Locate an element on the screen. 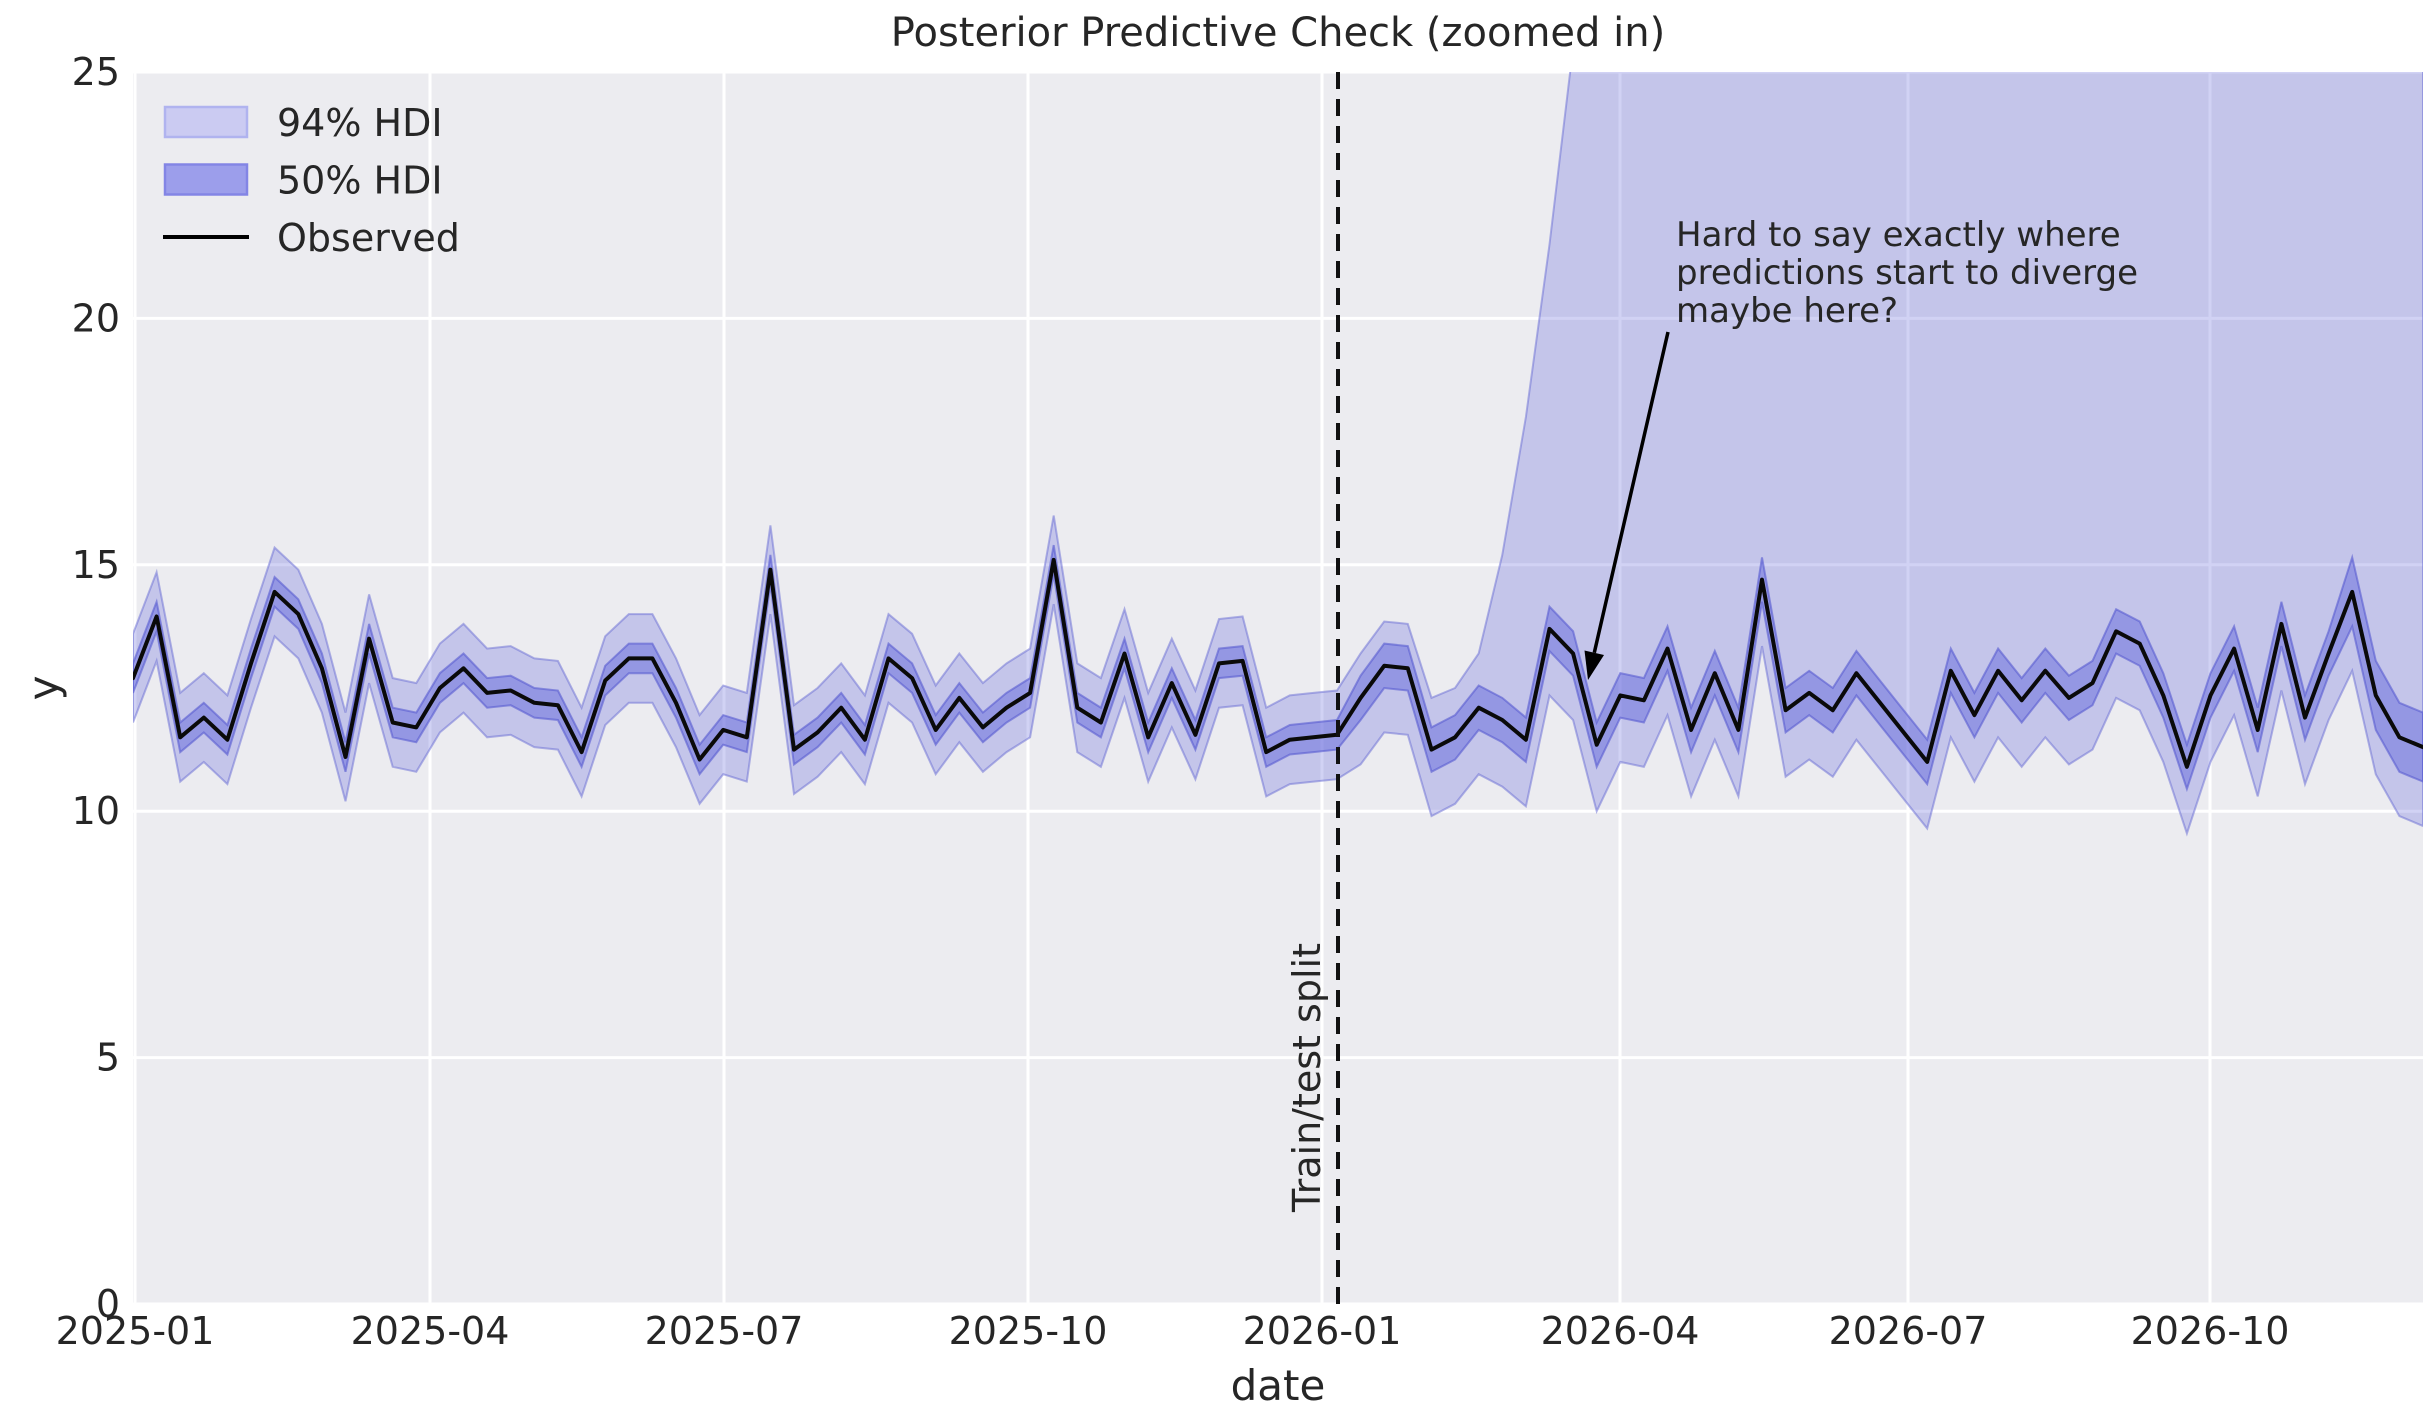 The height and width of the screenshot is (1423, 2423). x-tick-label: 2026-04 is located at coordinates (1620, 1331).